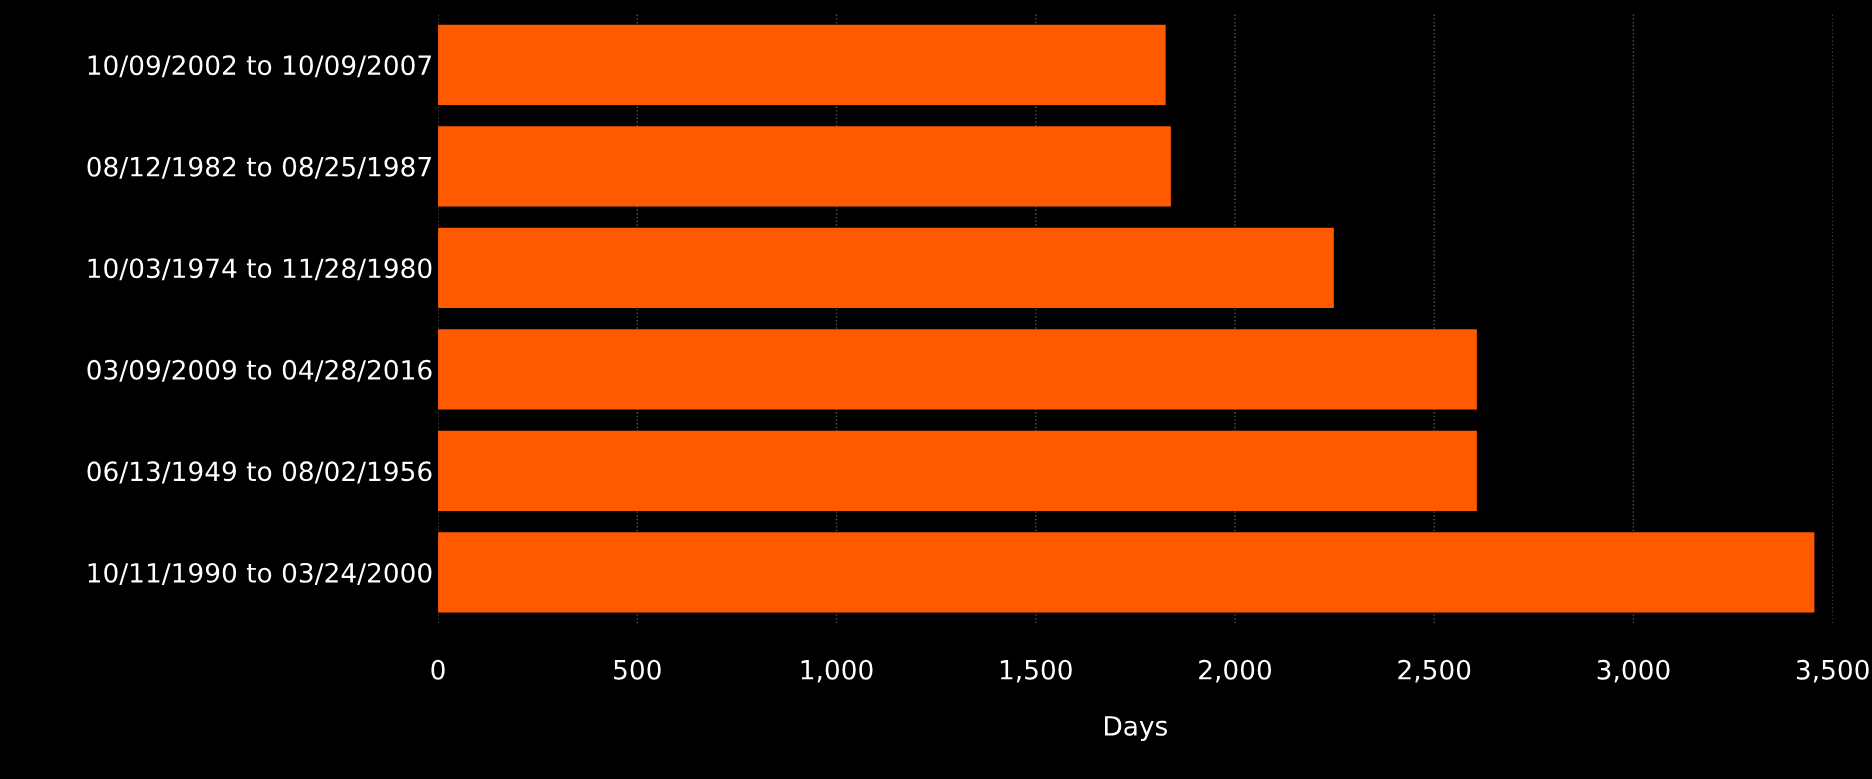 Image resolution: width=1872 pixels, height=779 pixels. I want to click on x-tick-label: 2,500, so click(1434, 671).